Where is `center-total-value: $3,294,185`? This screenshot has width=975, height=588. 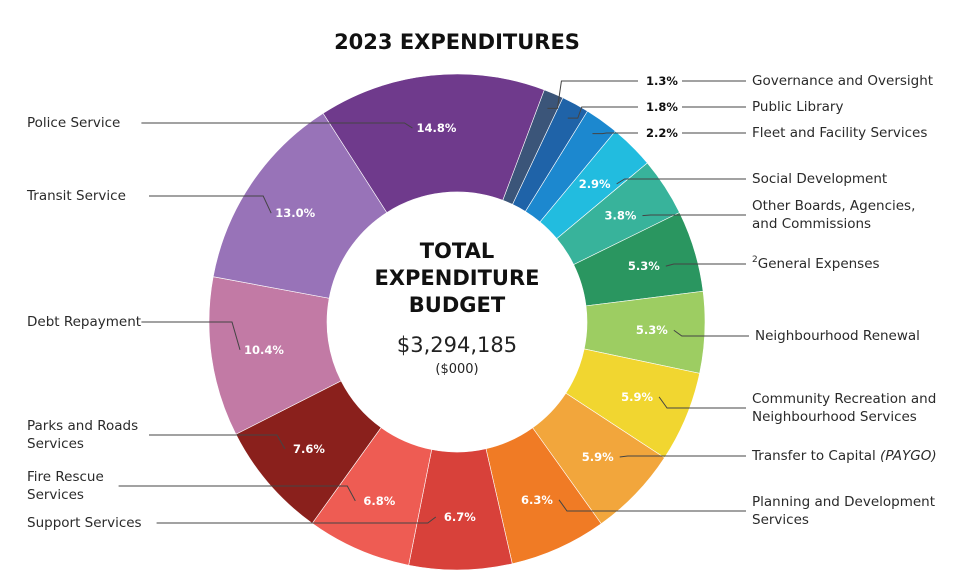 center-total-value: $3,294,185 is located at coordinates (457, 345).